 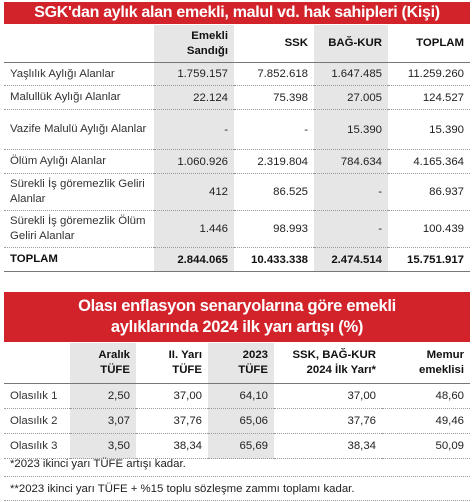 What do you see at coordinates (351, 74) in the screenshot?
I see `cell: 1.647.485` at bounding box center [351, 74].